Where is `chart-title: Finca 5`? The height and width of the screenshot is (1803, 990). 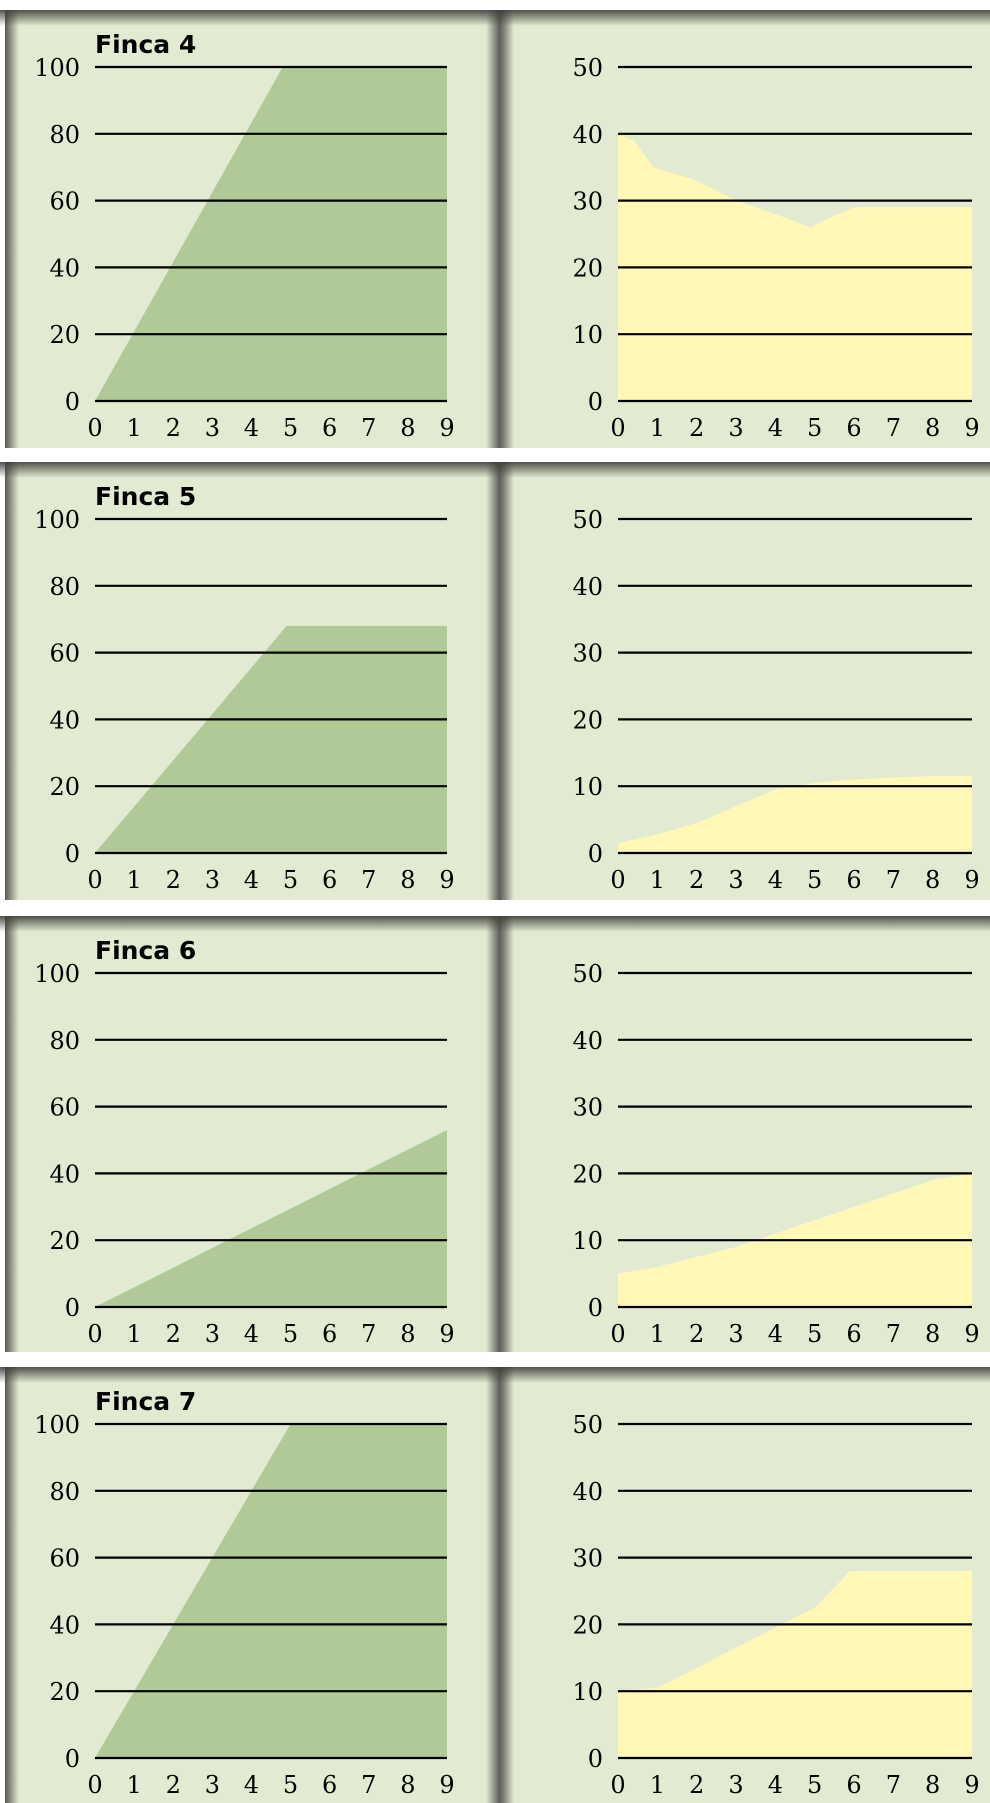
chart-title: Finca 5 is located at coordinates (145, 496).